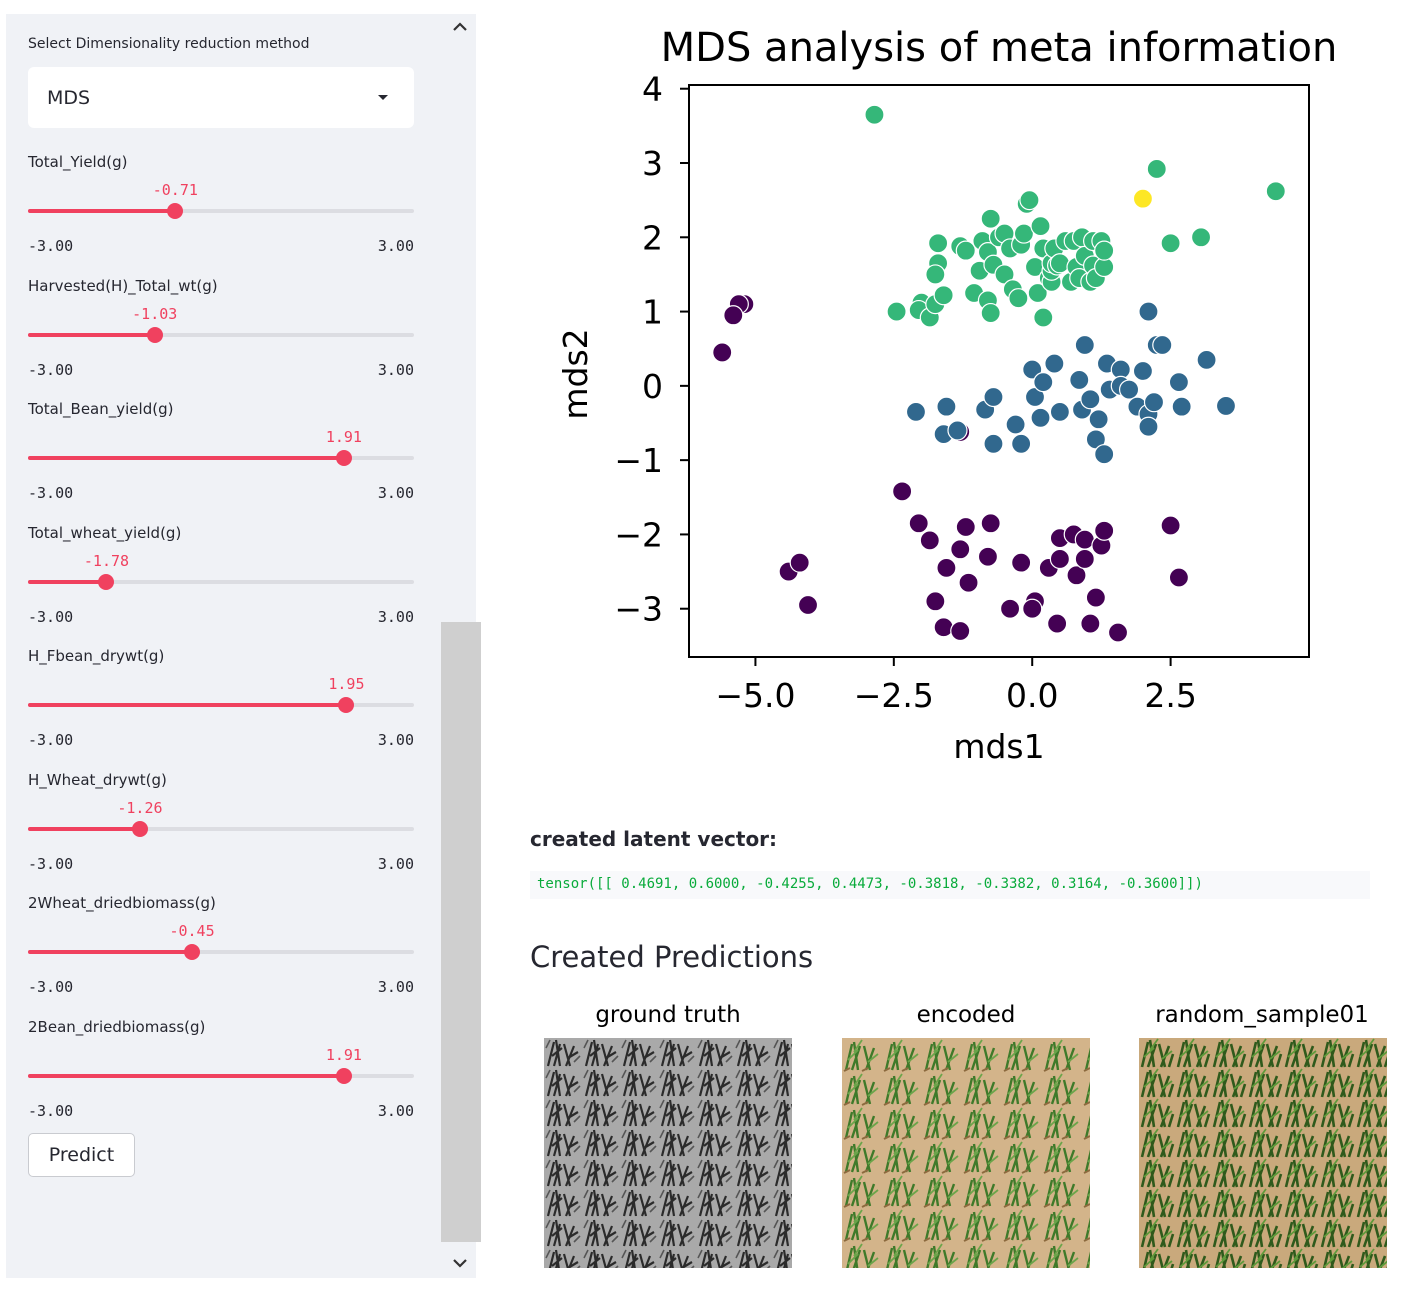 This screenshot has width=1410, height=1302. Describe the element at coordinates (652, 237) in the screenshot. I see `y-tick-label: 2` at that location.